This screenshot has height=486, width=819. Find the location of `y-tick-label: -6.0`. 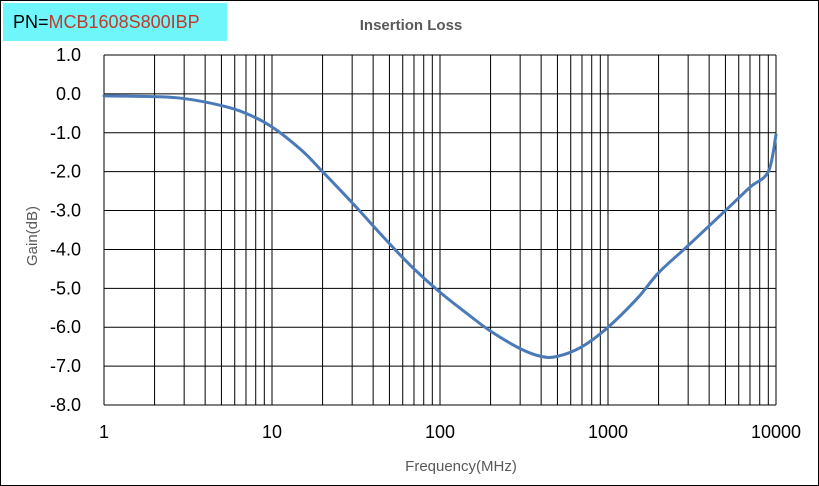

y-tick-label: -6.0 is located at coordinates (65, 327).